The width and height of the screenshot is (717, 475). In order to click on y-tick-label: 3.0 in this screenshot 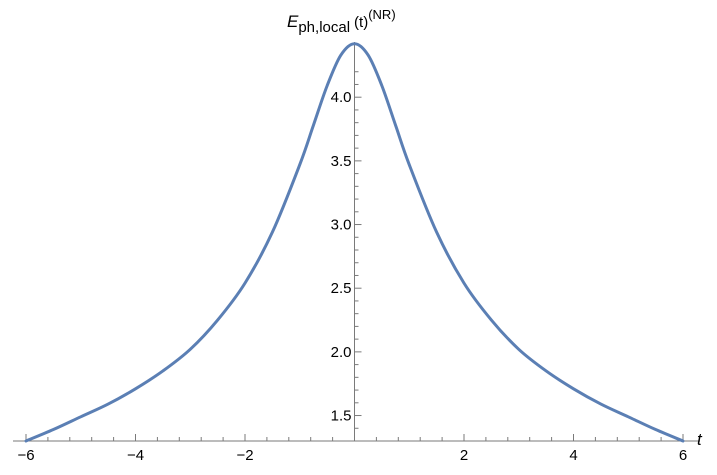, I will do `click(341, 225)`.